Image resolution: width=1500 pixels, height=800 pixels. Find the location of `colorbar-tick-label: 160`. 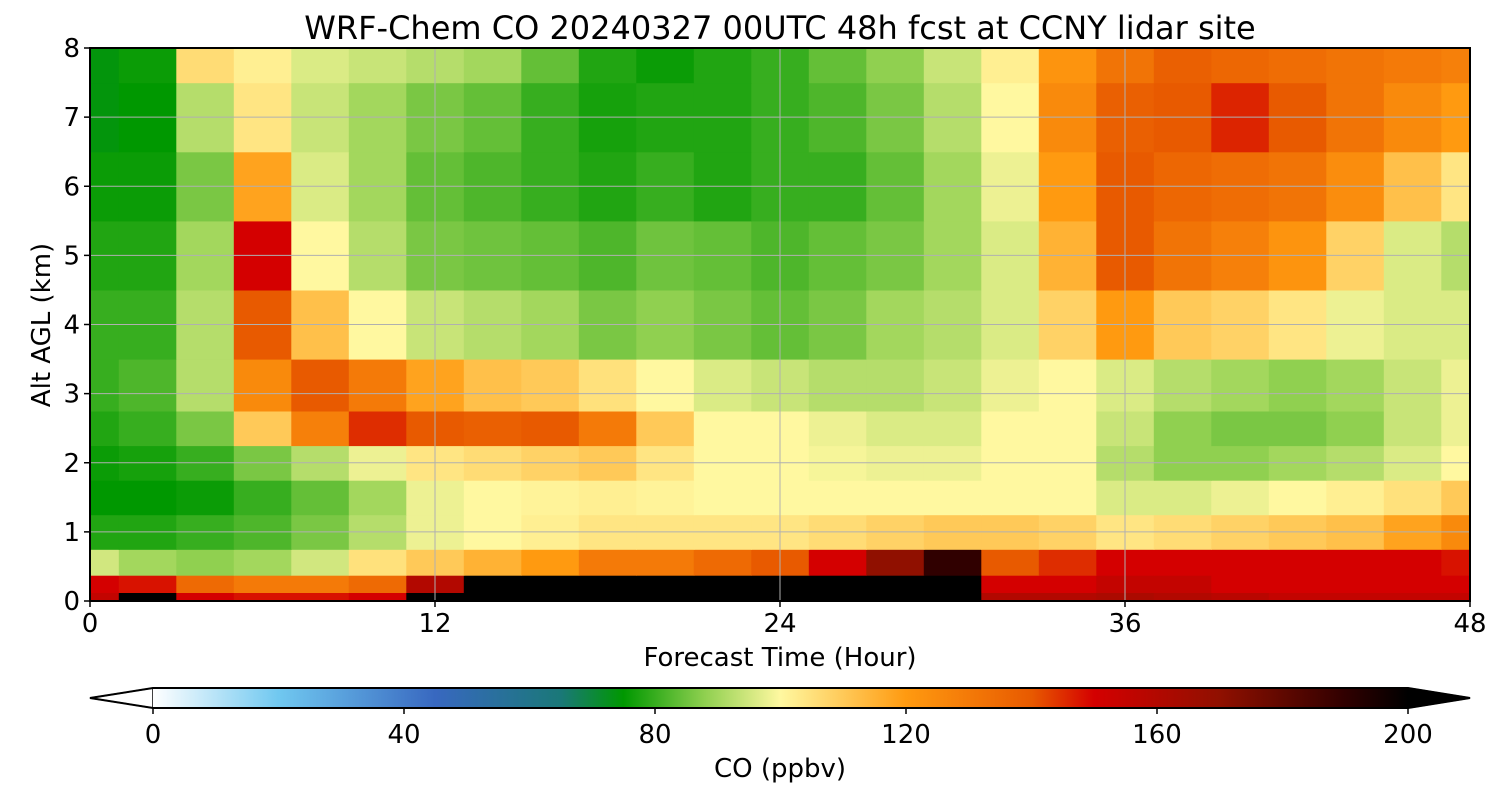

colorbar-tick-label: 160 is located at coordinates (1157, 735).